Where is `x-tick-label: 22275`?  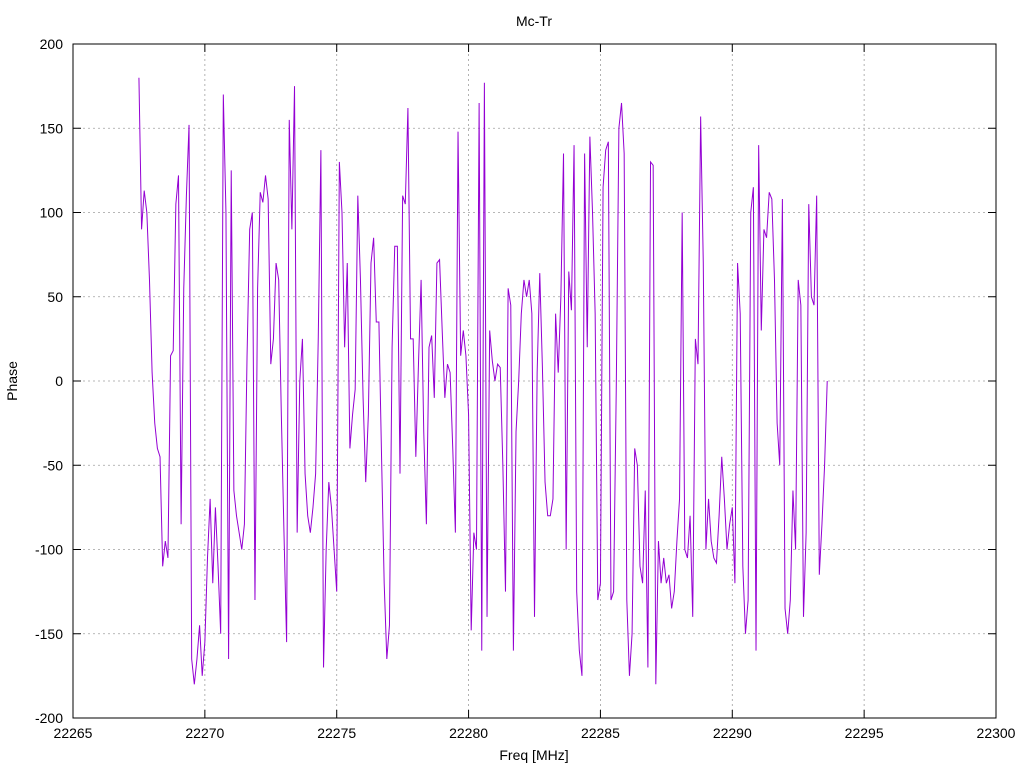
x-tick-label: 22275 is located at coordinates (336, 733).